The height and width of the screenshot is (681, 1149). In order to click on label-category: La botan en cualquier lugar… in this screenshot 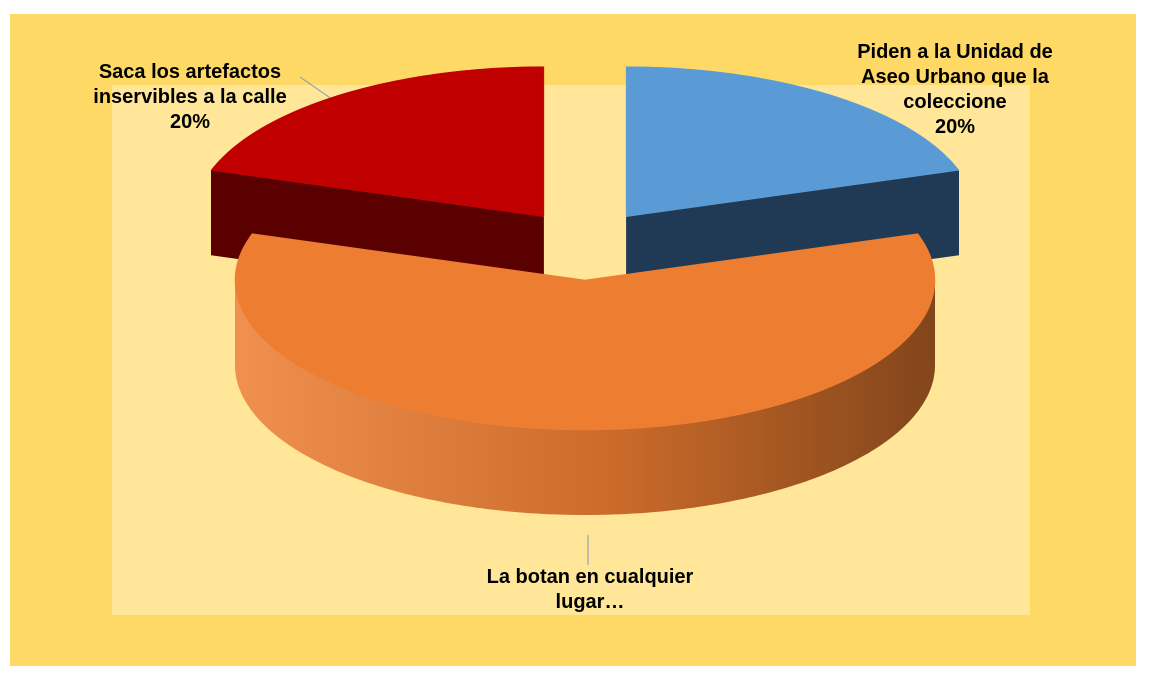, I will do `click(590, 589)`.